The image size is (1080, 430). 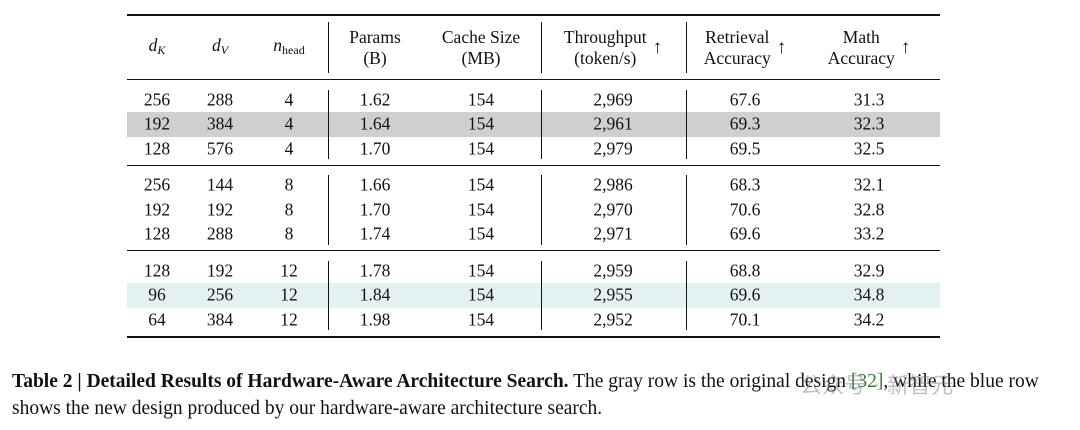 What do you see at coordinates (289, 270) in the screenshot?
I see `table-cell: 12` at bounding box center [289, 270].